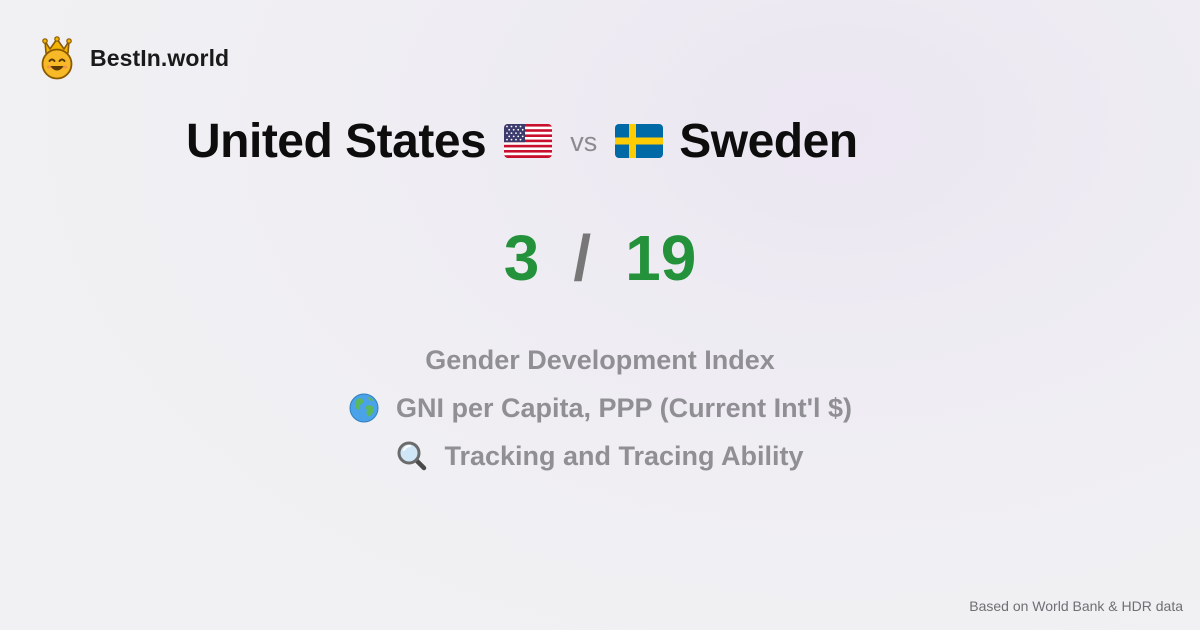 Image resolution: width=1200 pixels, height=630 pixels. Describe the element at coordinates (624, 407) in the screenshot. I see `metric-label: GNI per Capita, PPP (Current Int'l $)` at that location.